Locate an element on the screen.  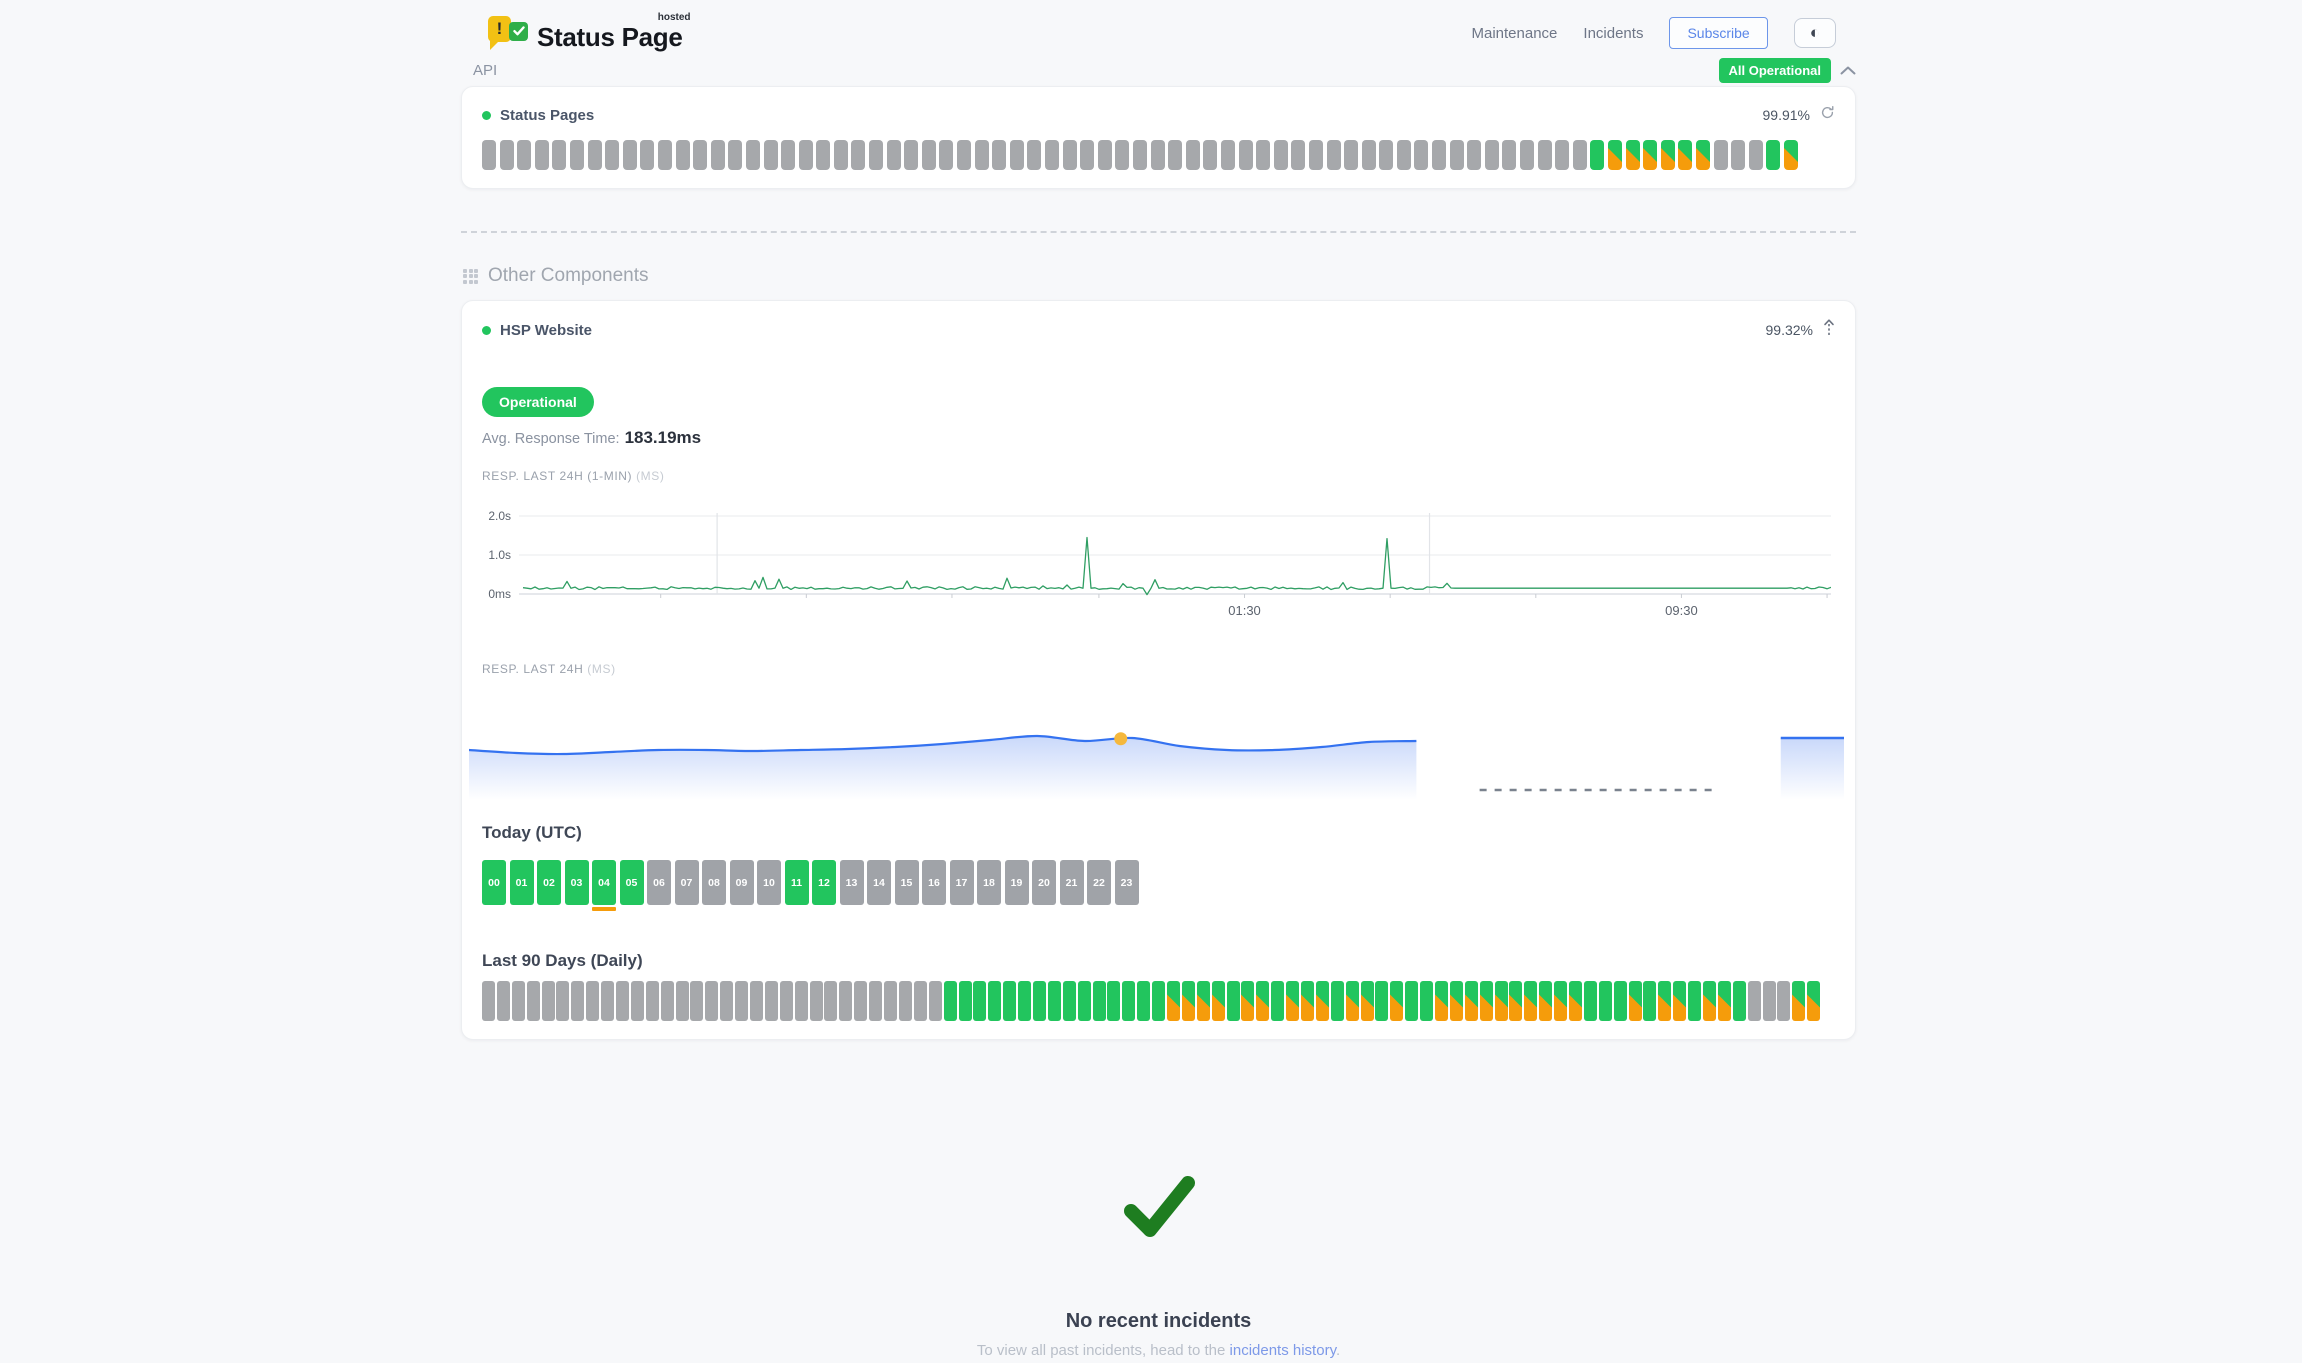
incidents-history-link: incidents history is located at coordinates (1282, 1350).